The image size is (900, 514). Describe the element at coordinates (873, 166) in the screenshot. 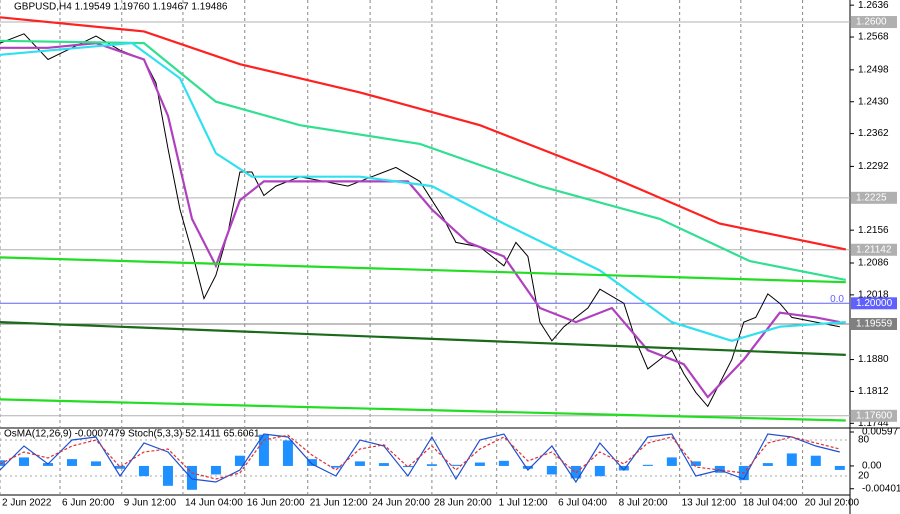

I see `y-tick-label: 1.2292` at that location.